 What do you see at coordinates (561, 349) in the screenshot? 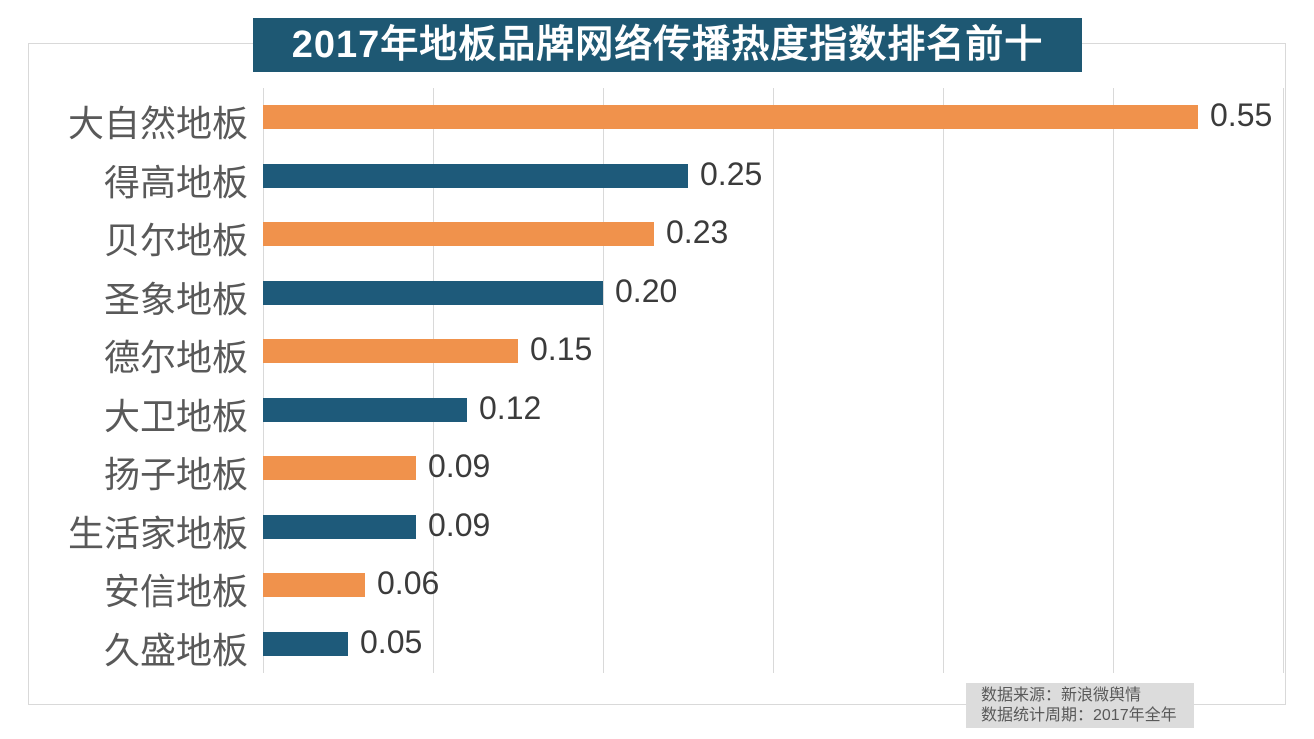
I see `value-label: 0.15` at bounding box center [561, 349].